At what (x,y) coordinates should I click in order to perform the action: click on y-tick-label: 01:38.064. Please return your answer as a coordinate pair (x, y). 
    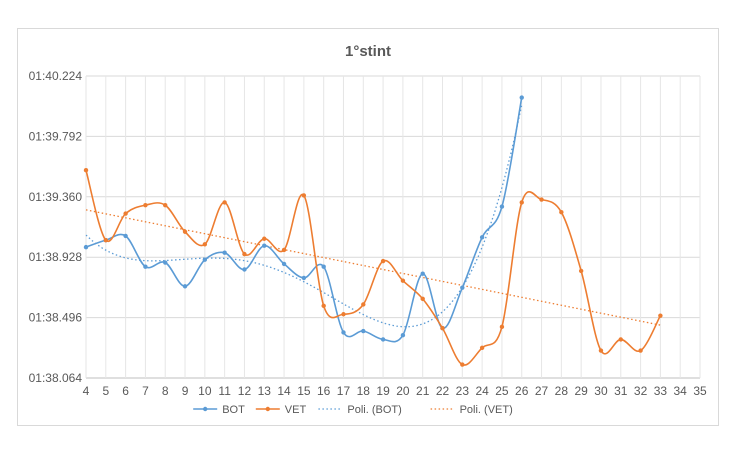
    Looking at the image, I should click on (56, 378).